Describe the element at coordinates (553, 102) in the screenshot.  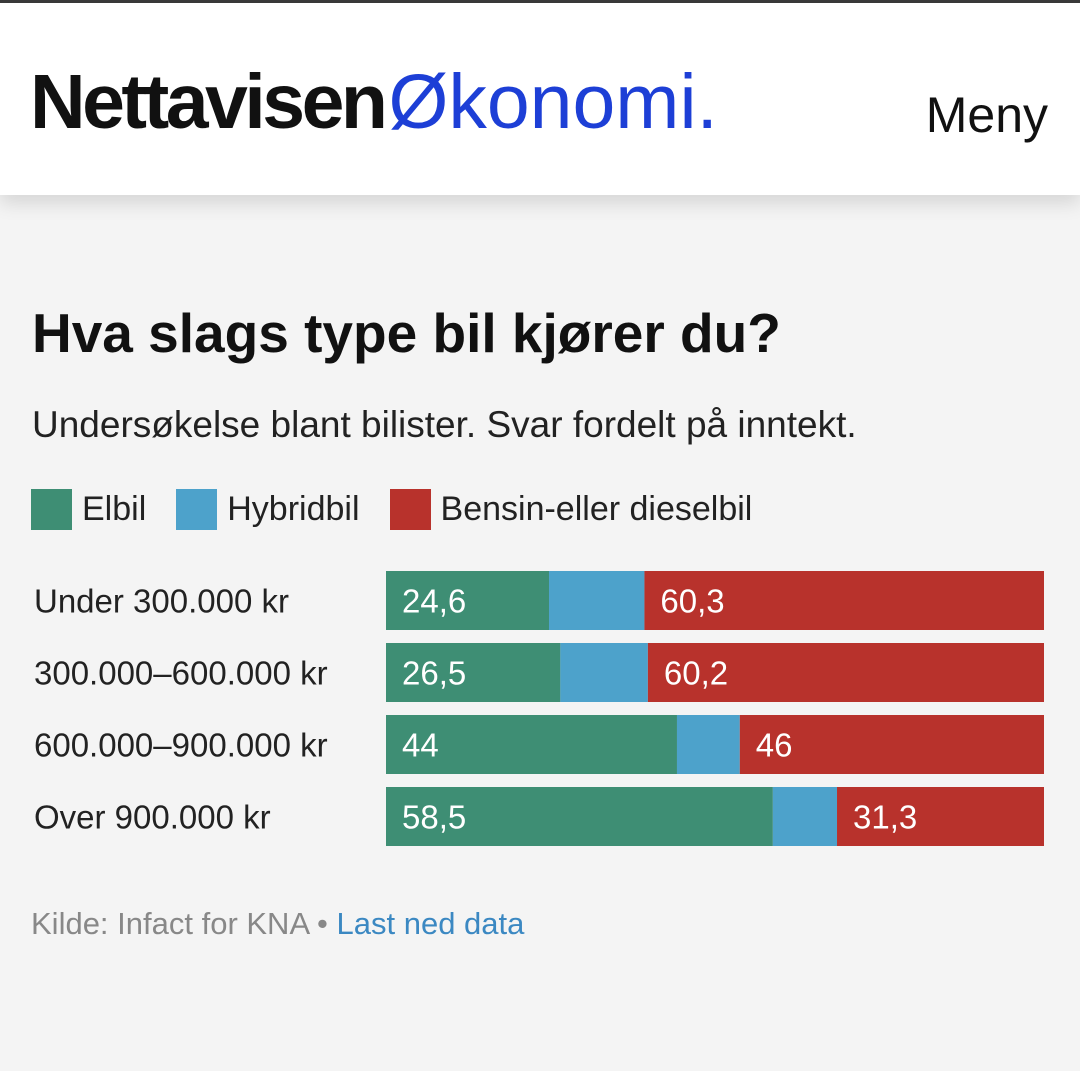
I see `logo-section: Økonomi.` at that location.